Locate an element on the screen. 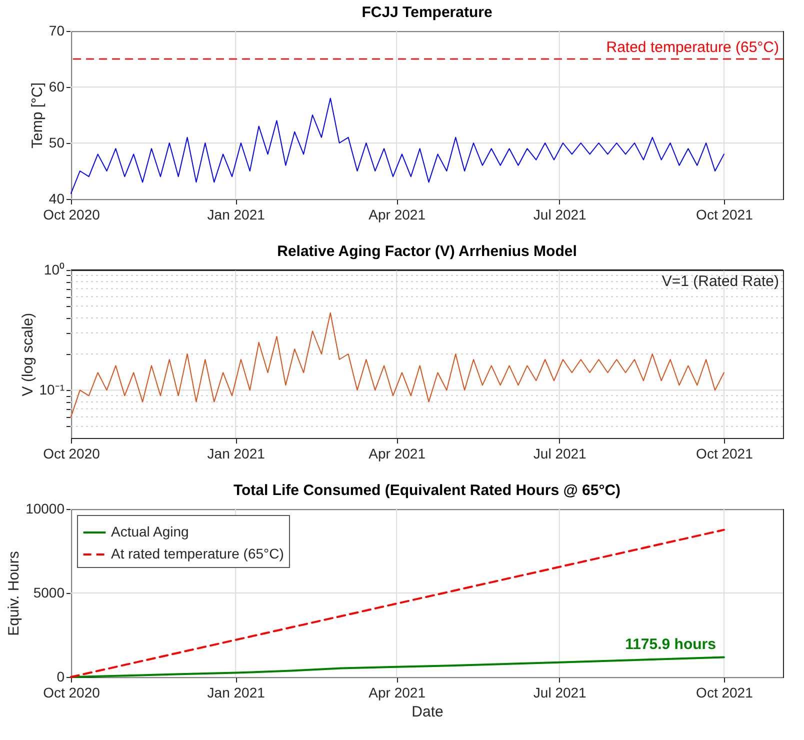 This screenshot has width=804, height=740. x-axis-title: Date is located at coordinates (428, 712).